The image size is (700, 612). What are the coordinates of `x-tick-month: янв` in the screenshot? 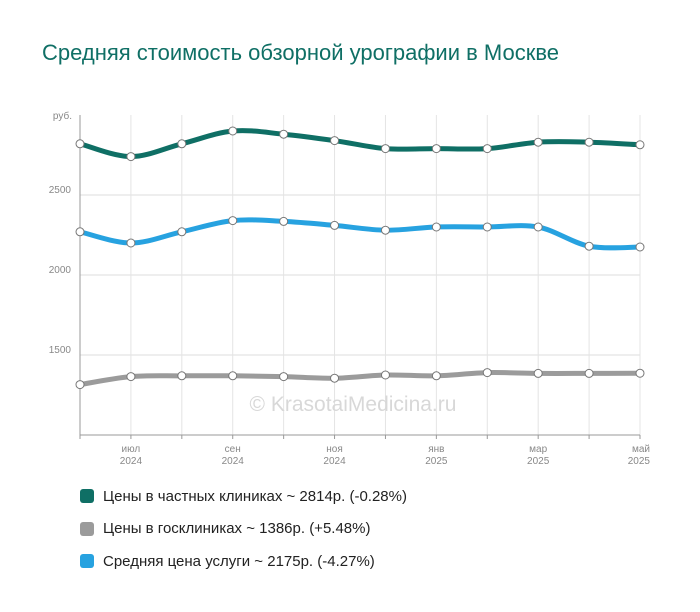 It's located at (436, 449).